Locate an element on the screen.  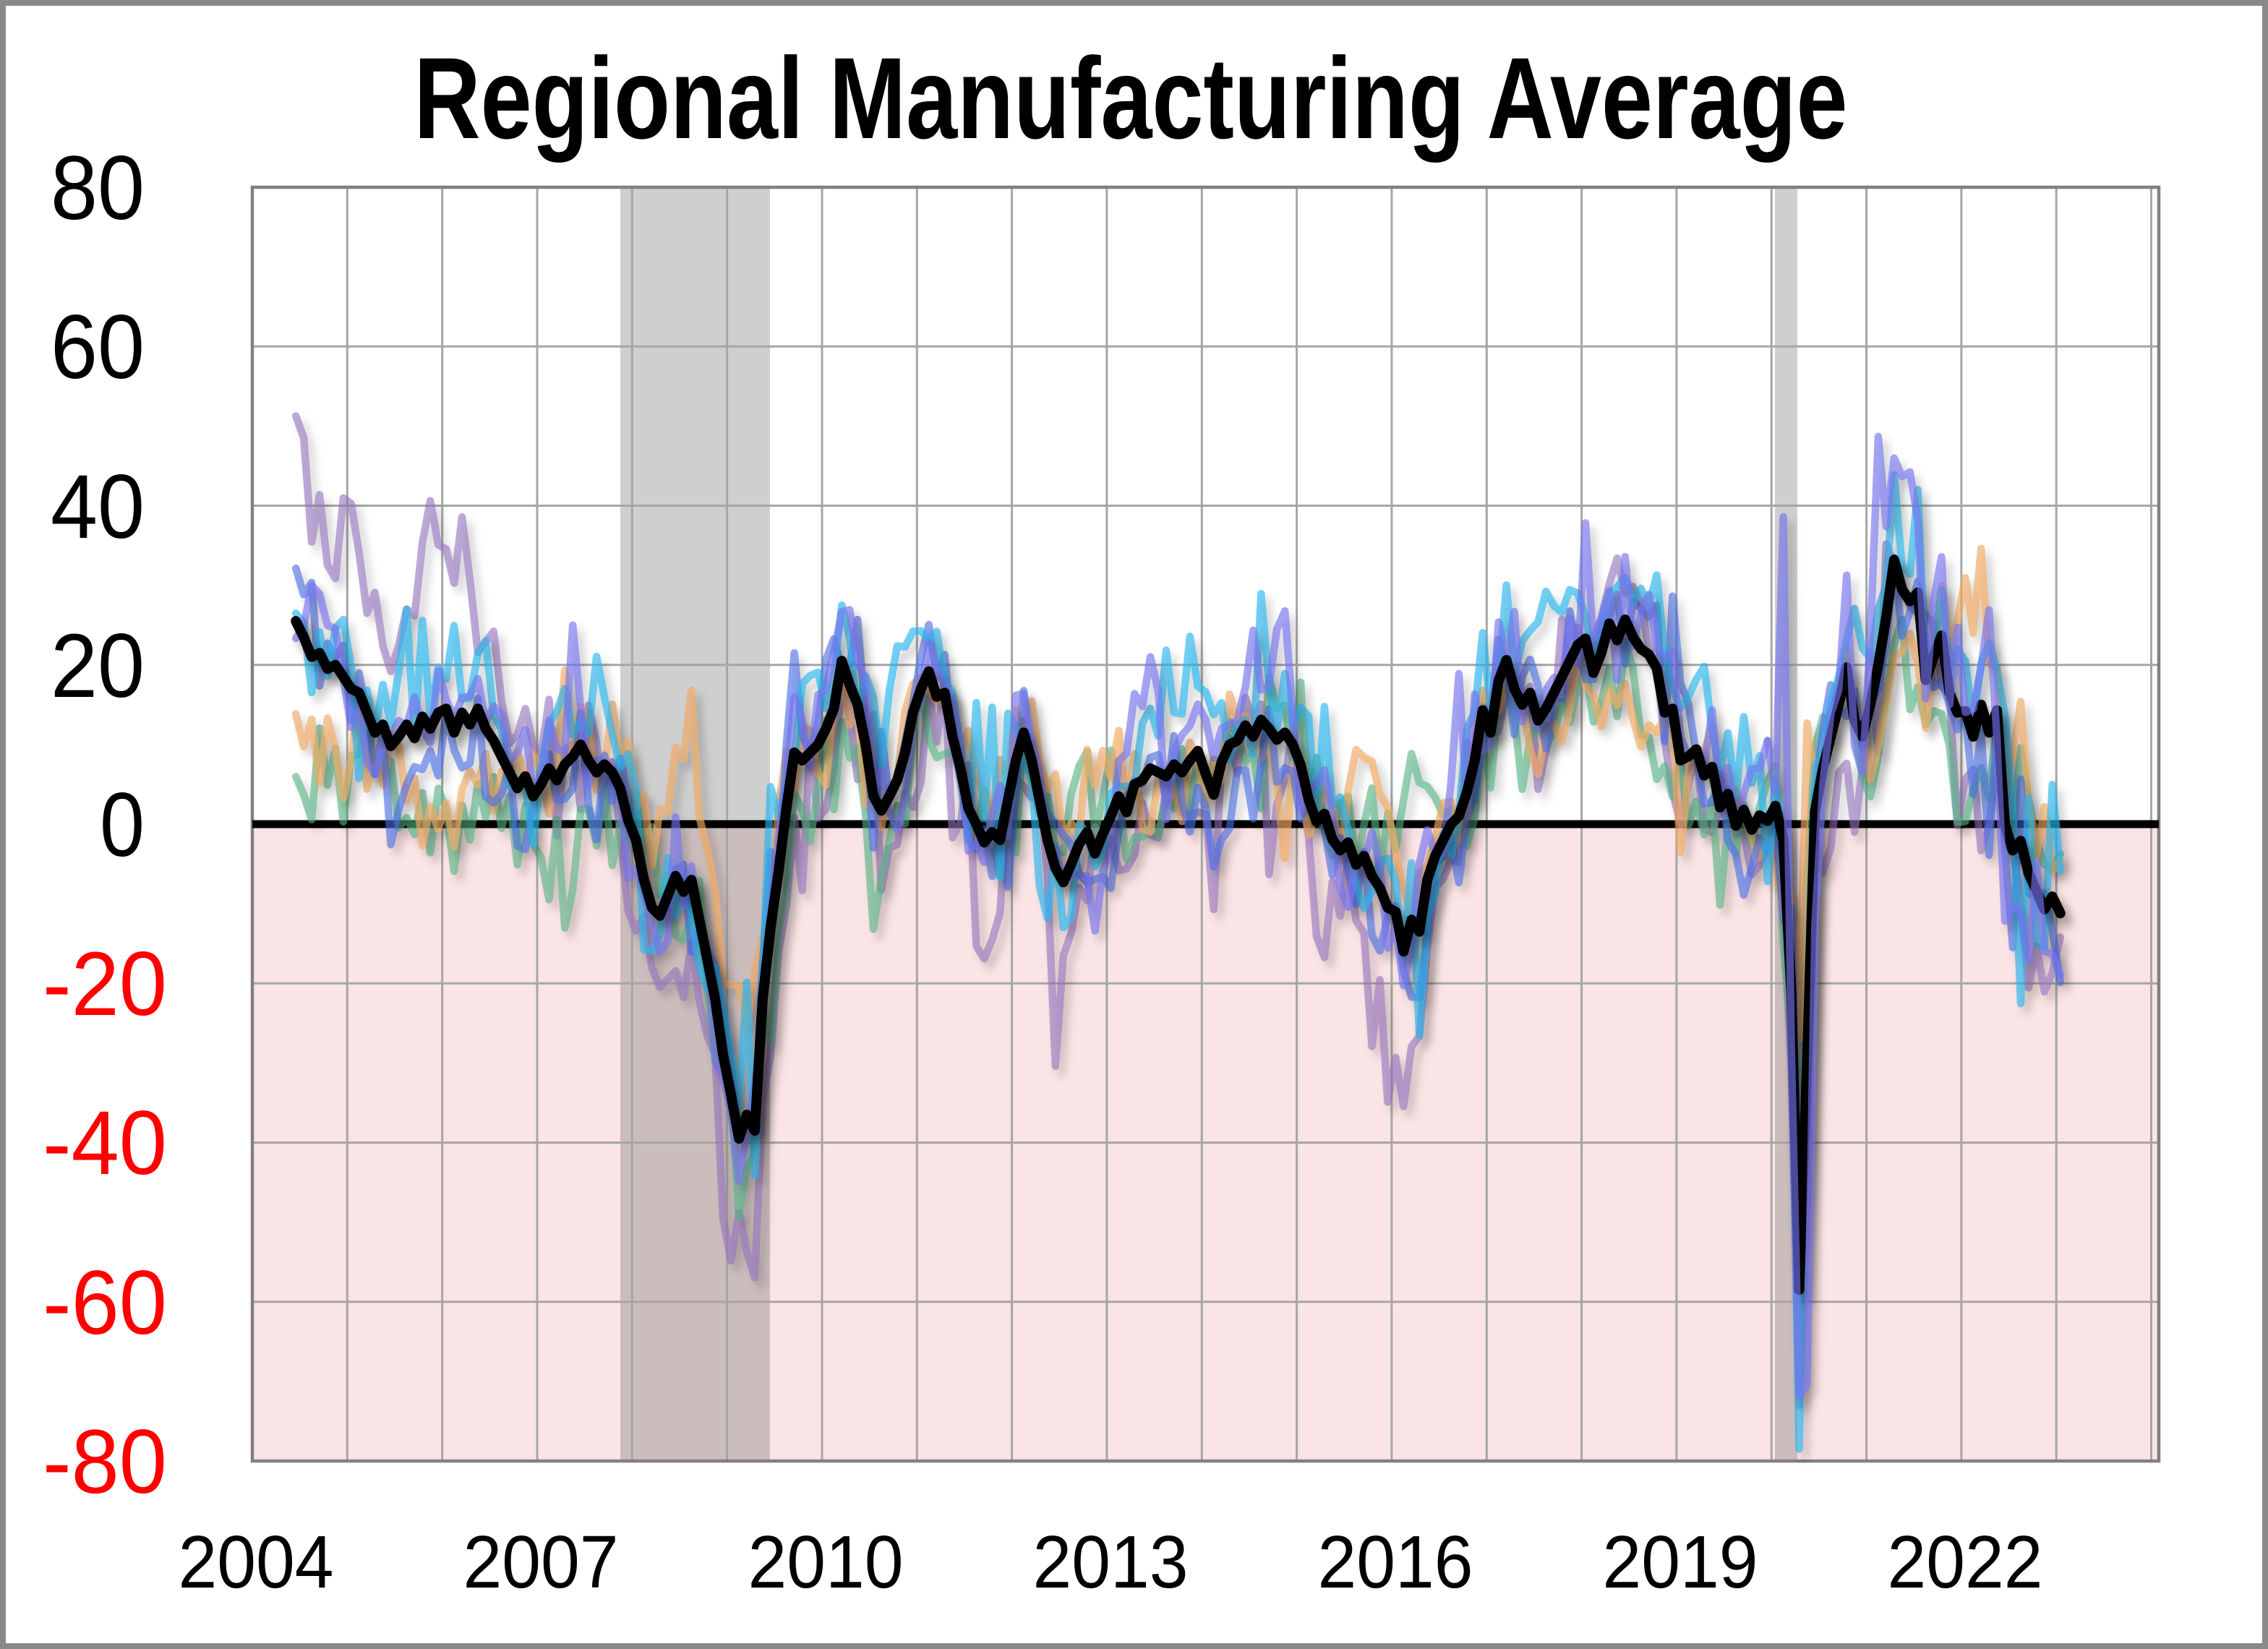
svg-text: 0 is located at coordinates (122, 825).